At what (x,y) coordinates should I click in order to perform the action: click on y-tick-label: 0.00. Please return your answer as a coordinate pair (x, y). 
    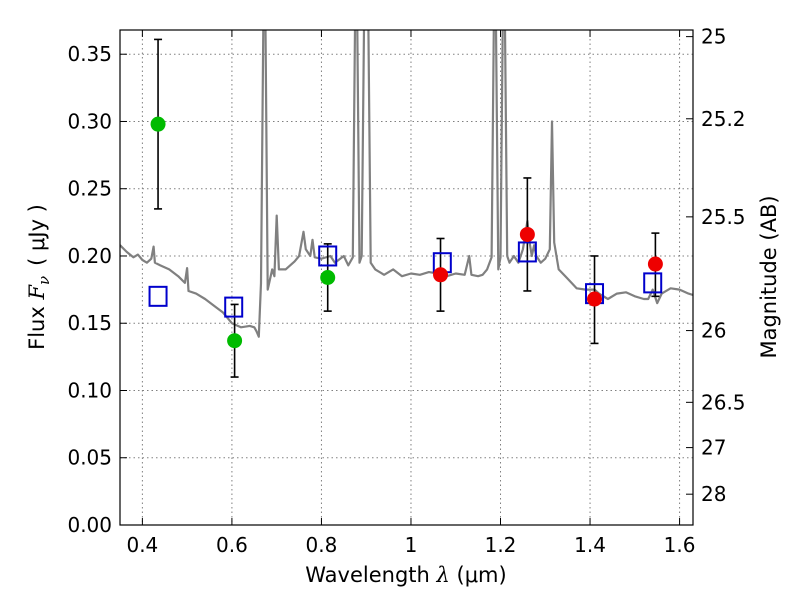
    Looking at the image, I should click on (89, 525).